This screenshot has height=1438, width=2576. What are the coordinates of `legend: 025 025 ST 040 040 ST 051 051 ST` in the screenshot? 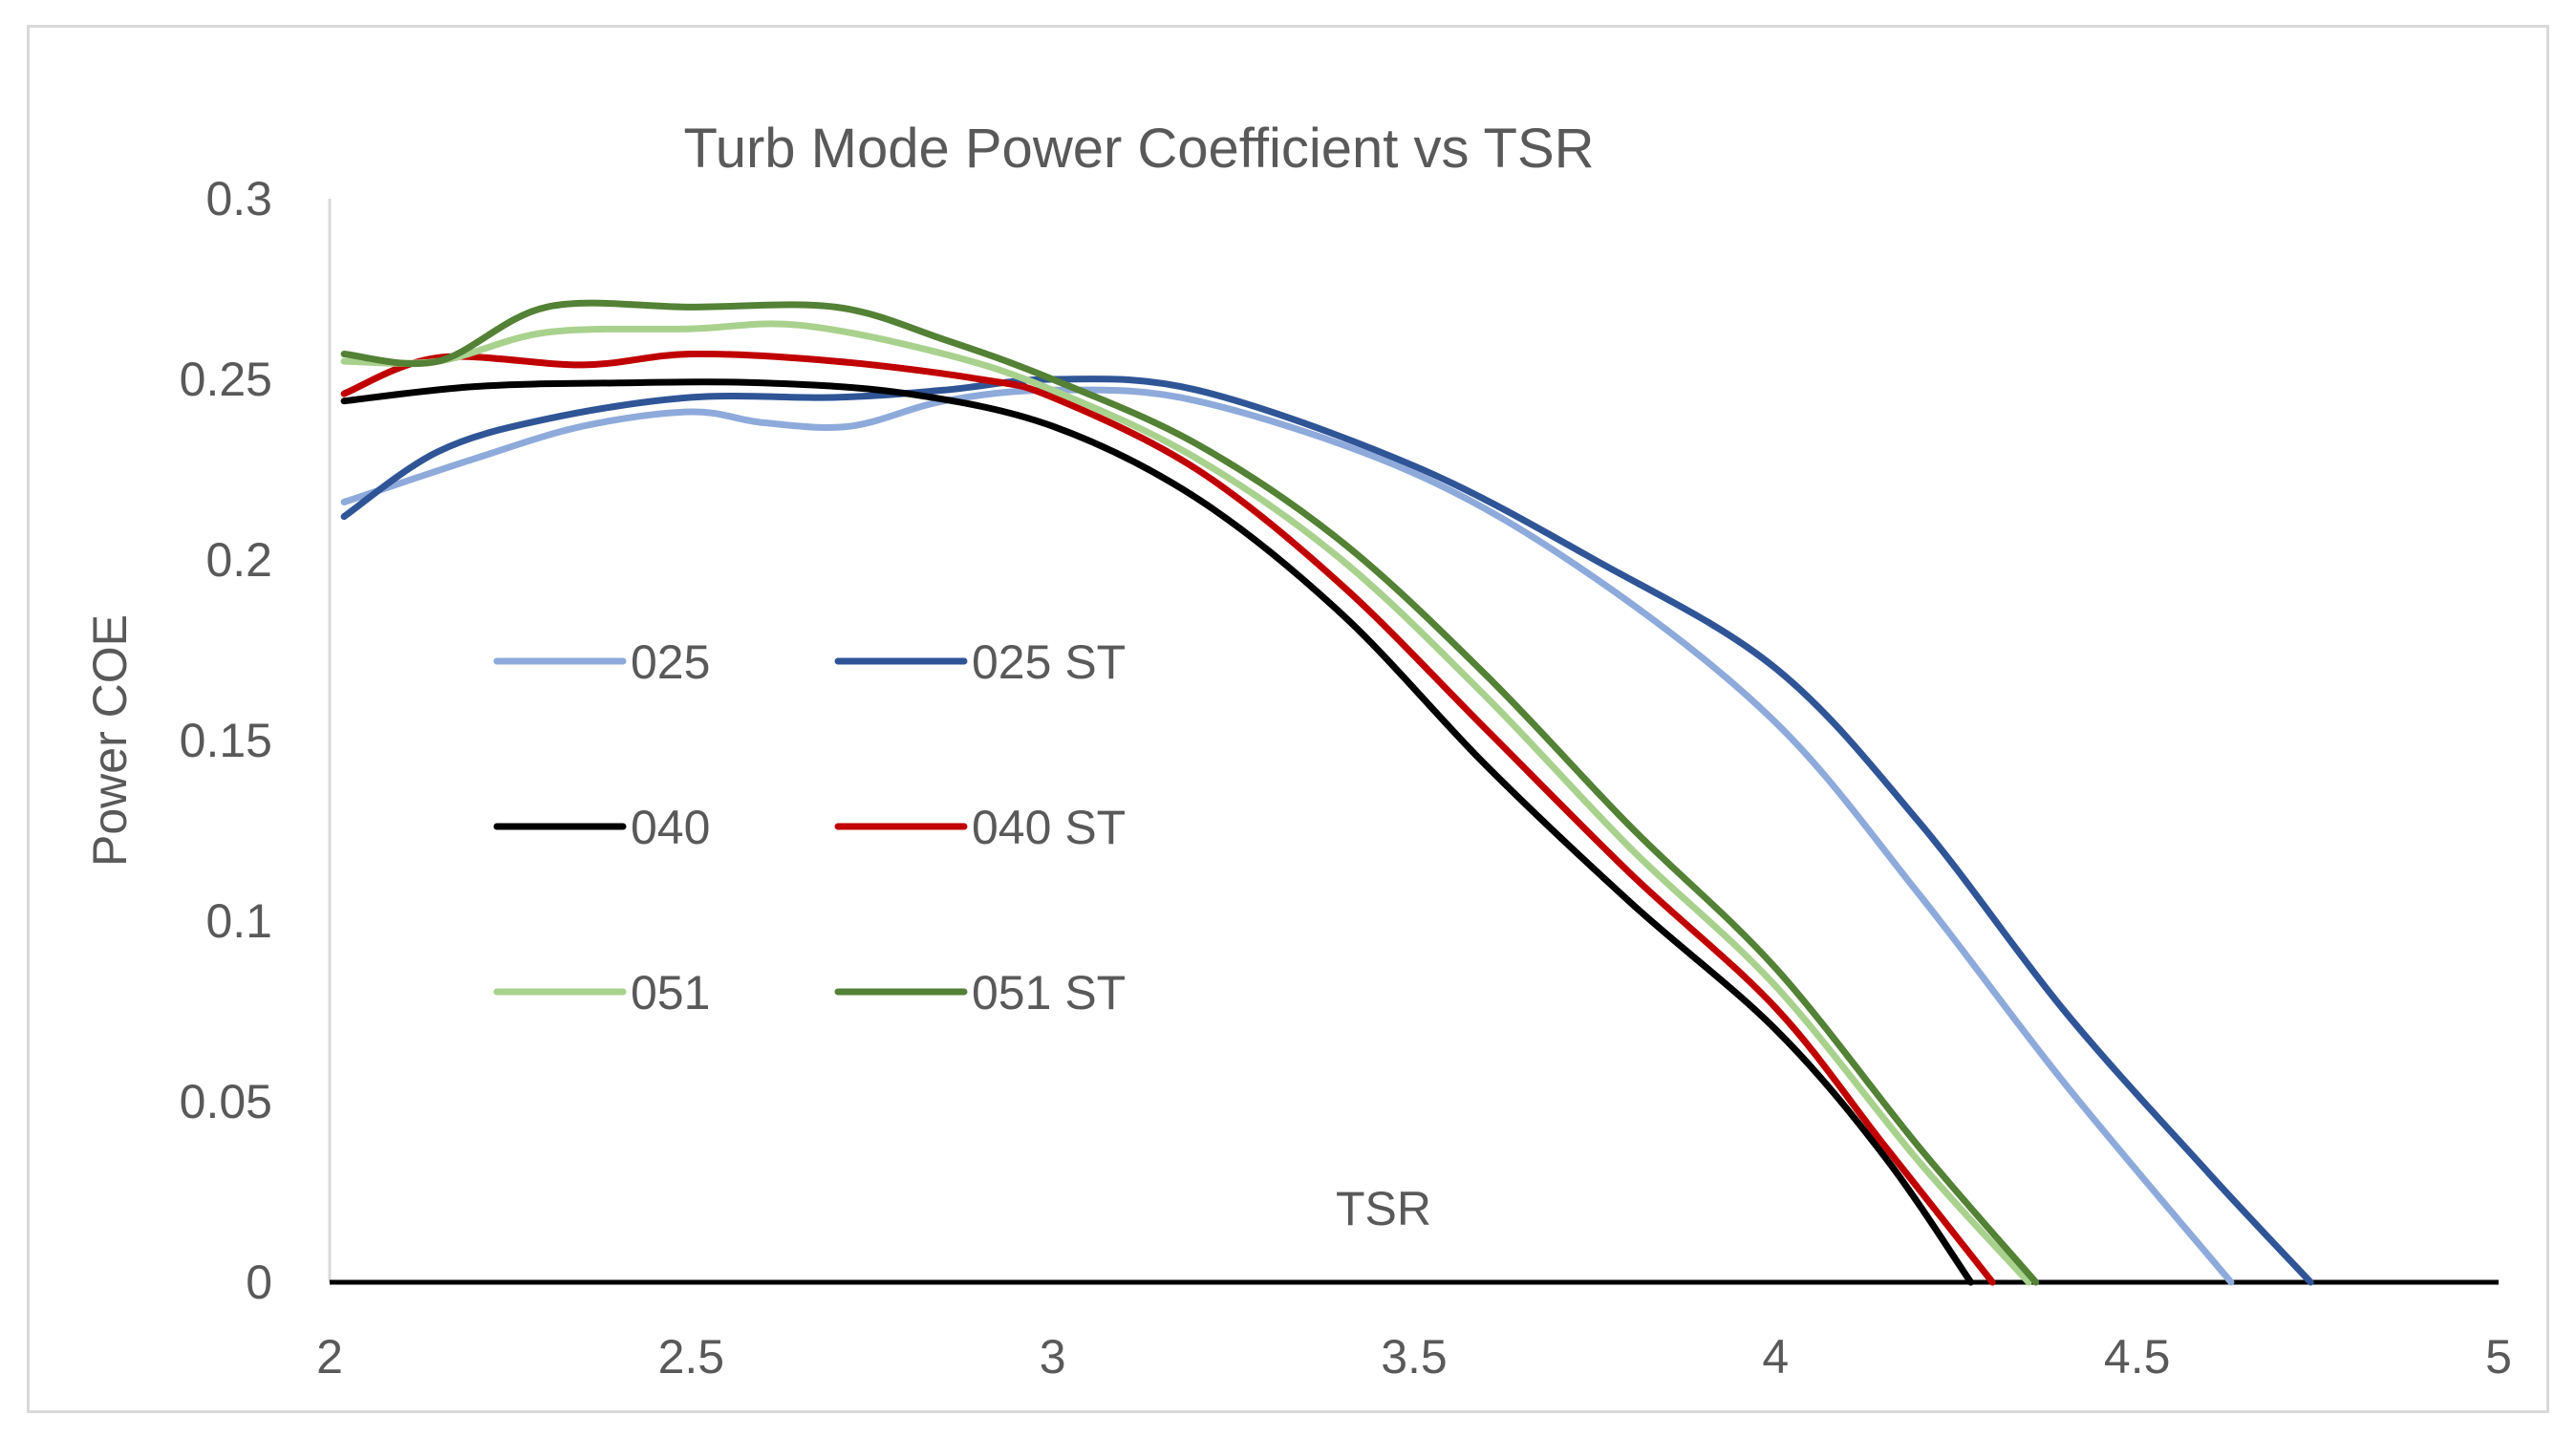 It's located at (809, 827).